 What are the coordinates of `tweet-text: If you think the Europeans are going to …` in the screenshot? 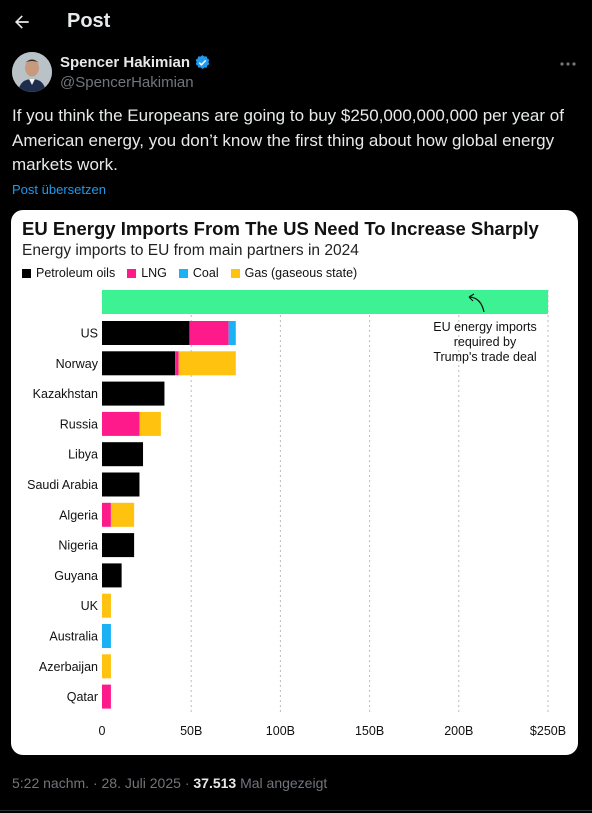 It's located at (288, 140).